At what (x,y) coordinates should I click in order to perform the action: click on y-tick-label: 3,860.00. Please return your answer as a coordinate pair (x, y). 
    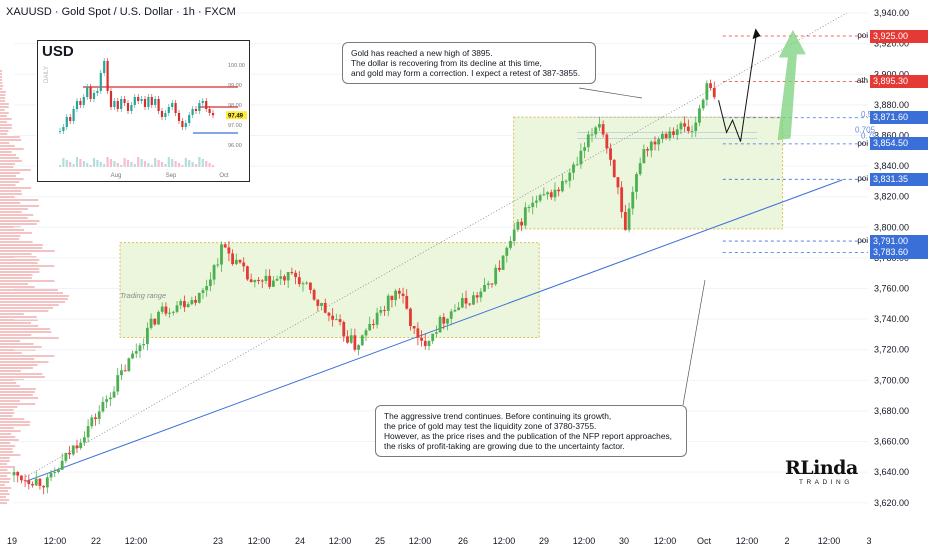
    Looking at the image, I should click on (891, 135).